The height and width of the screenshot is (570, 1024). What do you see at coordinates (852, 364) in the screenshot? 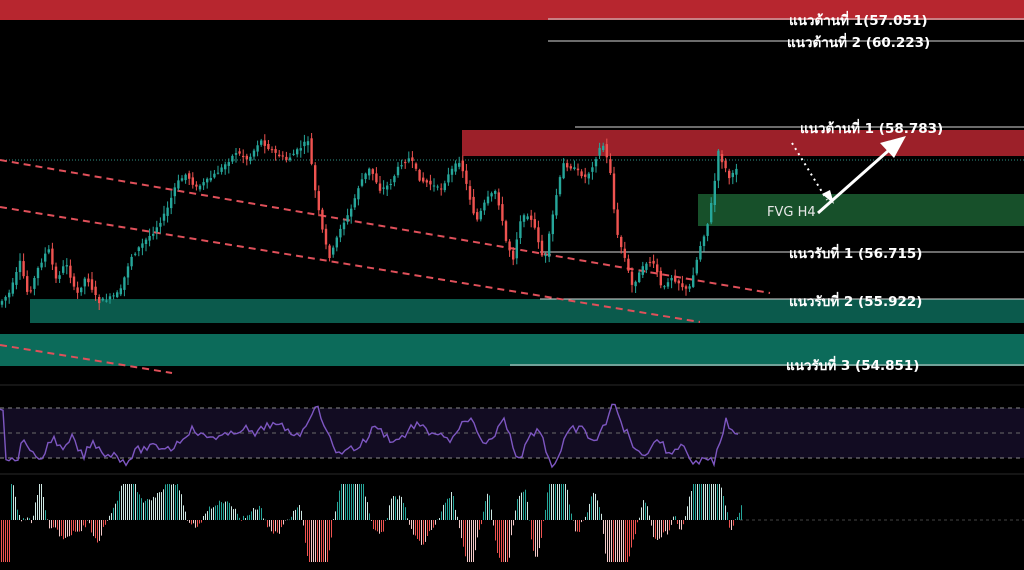
I see `level-label-s3: แนวรับที่ 3 (54.851)` at bounding box center [852, 364].